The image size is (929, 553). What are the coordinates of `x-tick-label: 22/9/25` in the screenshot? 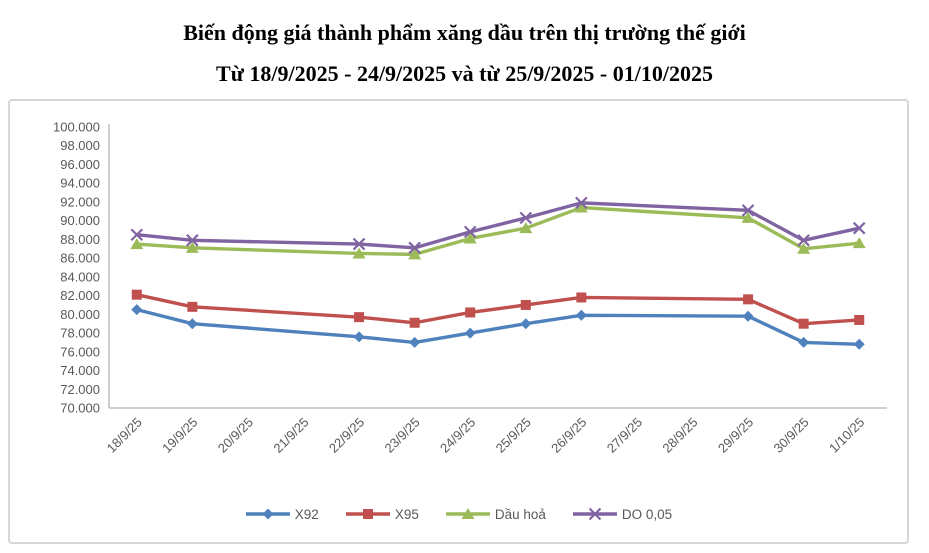 It's located at (346, 435).